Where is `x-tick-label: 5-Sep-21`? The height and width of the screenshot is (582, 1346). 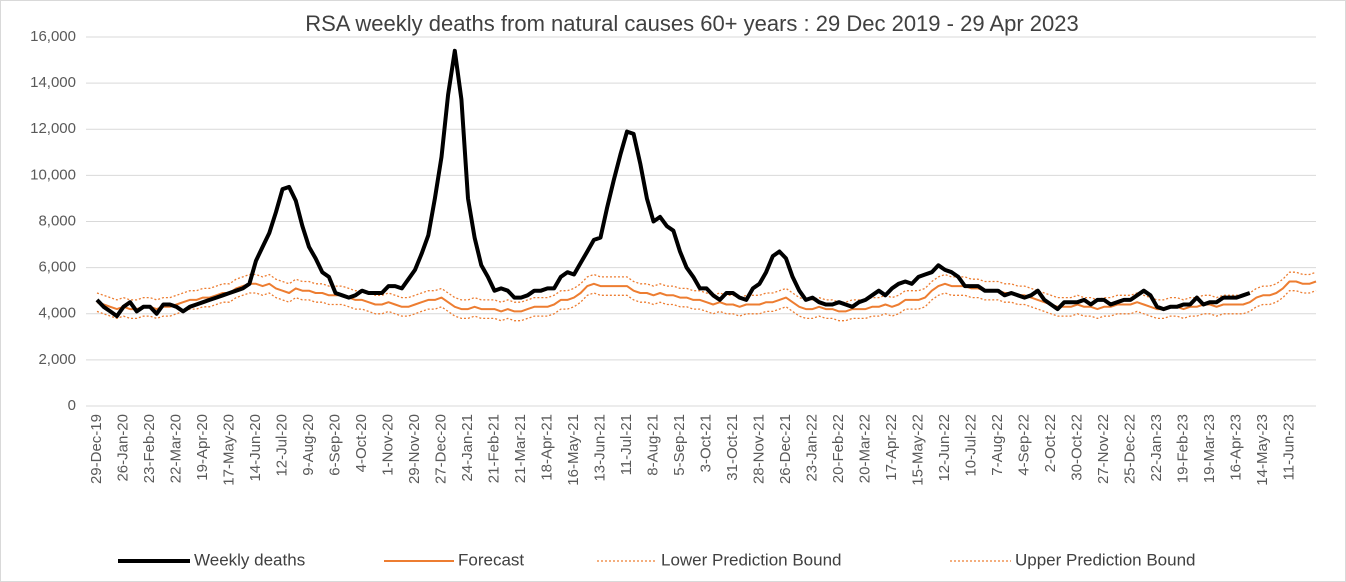
x-tick-label: 5-Sep-21 is located at coordinates (679, 445).